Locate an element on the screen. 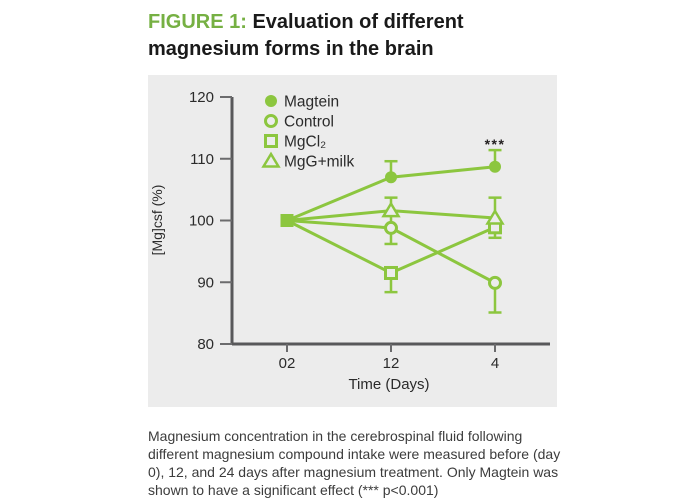 This screenshot has height=499, width=694. legend: Magtein Control MgCl₂ MgG+milk is located at coordinates (307, 132).